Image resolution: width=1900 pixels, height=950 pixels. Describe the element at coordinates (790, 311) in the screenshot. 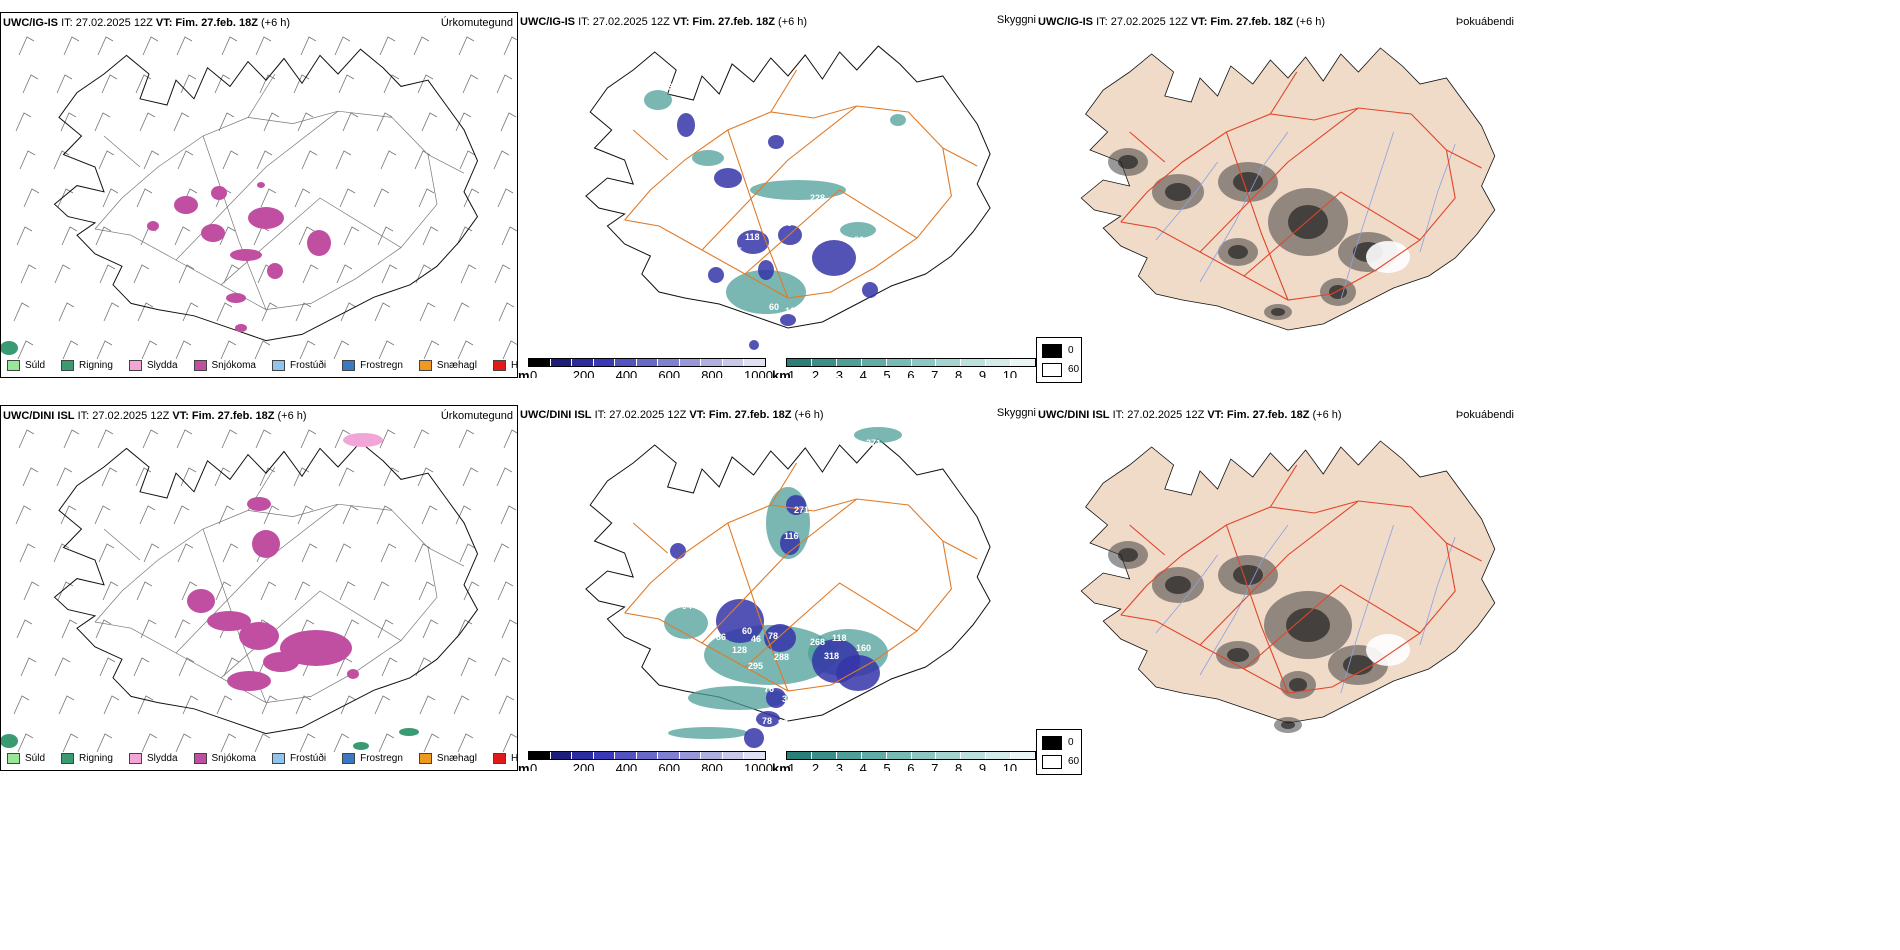

I see `cloud-base-label: 16` at that location.